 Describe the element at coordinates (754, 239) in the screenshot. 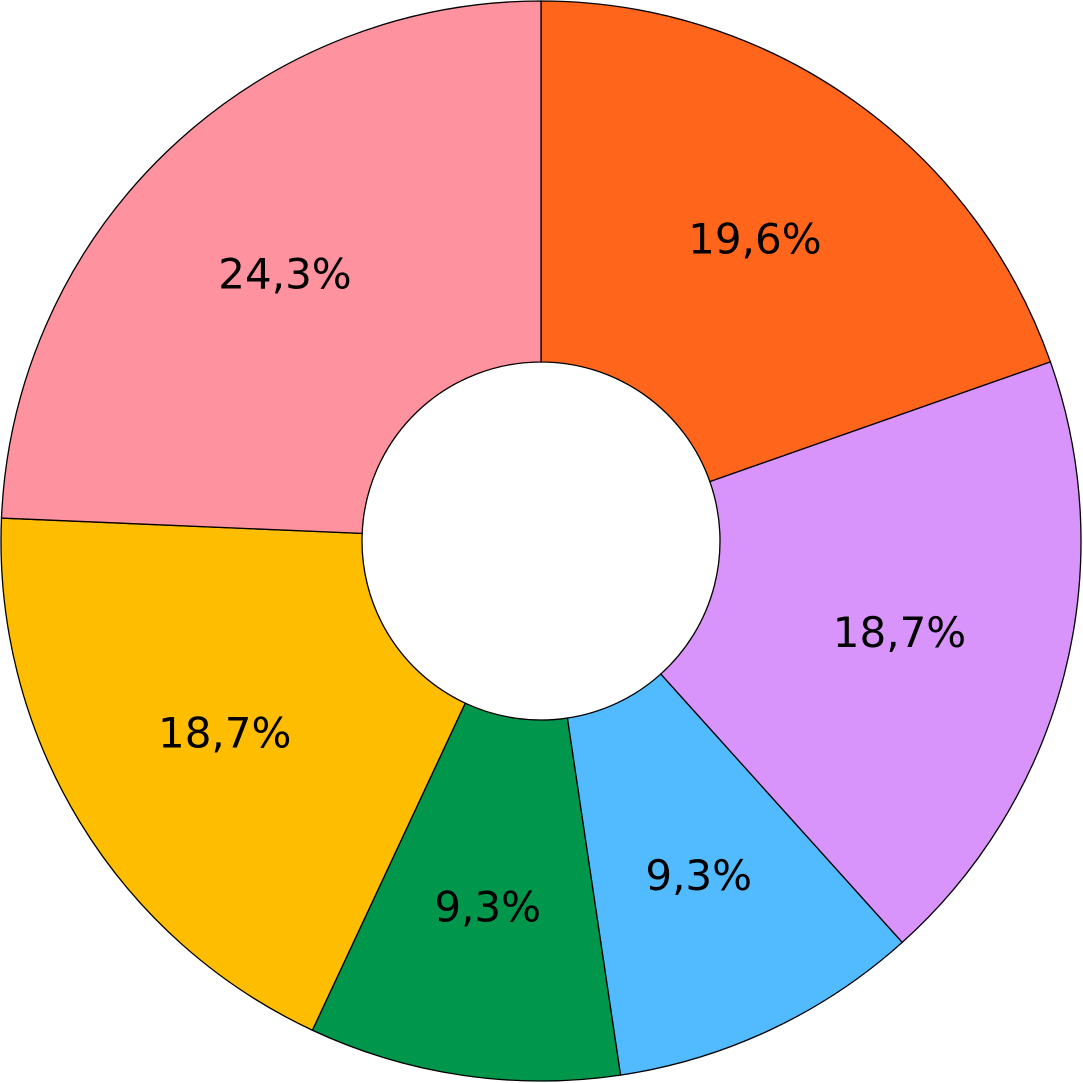

I see `slice-label-1: 19,6%` at that location.